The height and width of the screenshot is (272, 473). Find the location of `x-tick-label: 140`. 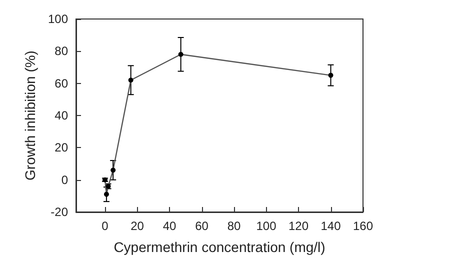

x-tick-label: 140 is located at coordinates (331, 226).